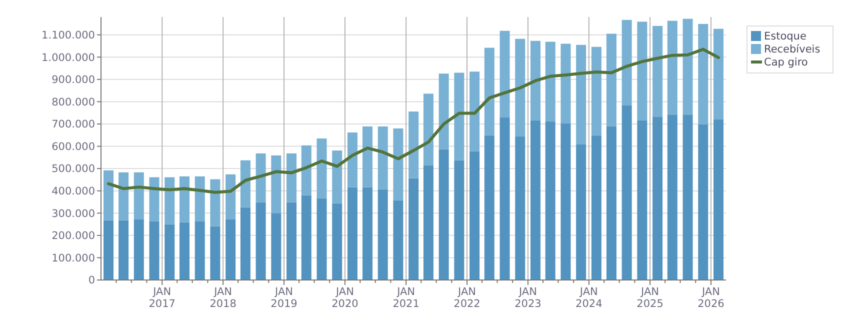  I want to click on y-tick-label: 600.000, so click(73, 146).